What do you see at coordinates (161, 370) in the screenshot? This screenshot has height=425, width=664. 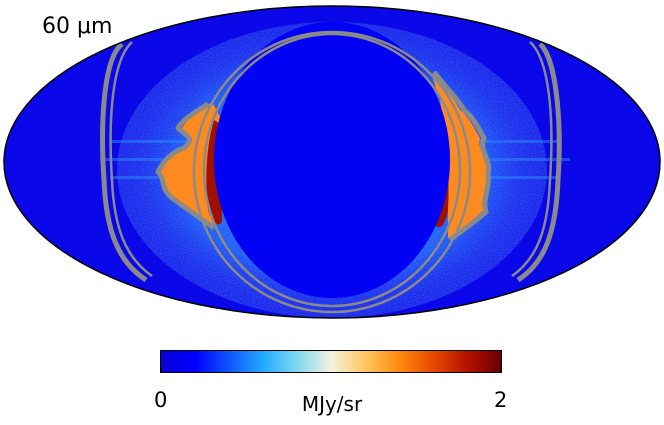 I see `colorbar-tick-min` at bounding box center [161, 370].